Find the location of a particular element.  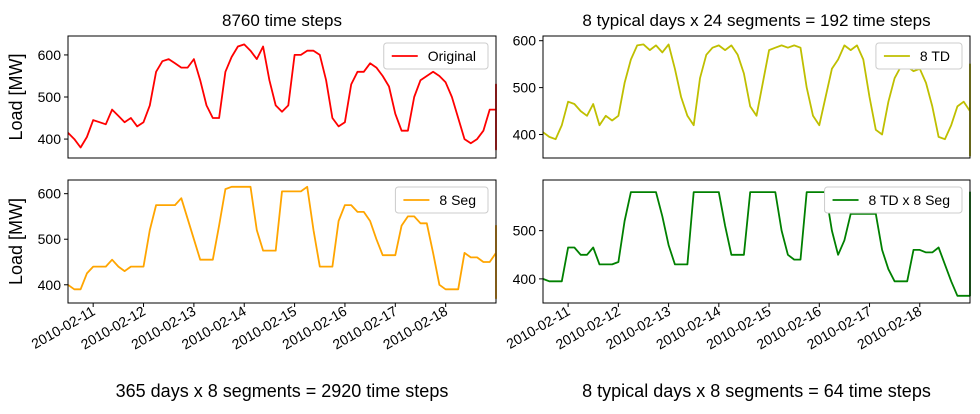

chart-title: 8760 time steps is located at coordinates (282, 20).